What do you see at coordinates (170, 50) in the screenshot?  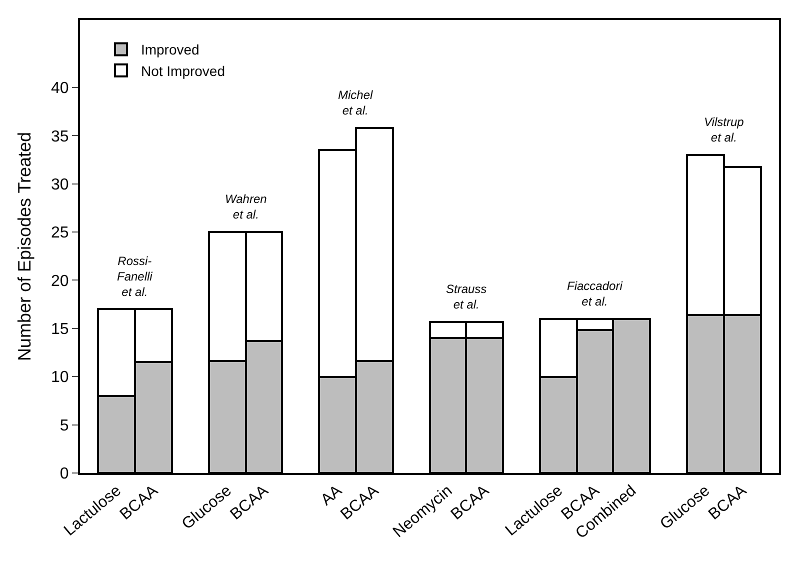 I see `legend-label: Improved` at bounding box center [170, 50].